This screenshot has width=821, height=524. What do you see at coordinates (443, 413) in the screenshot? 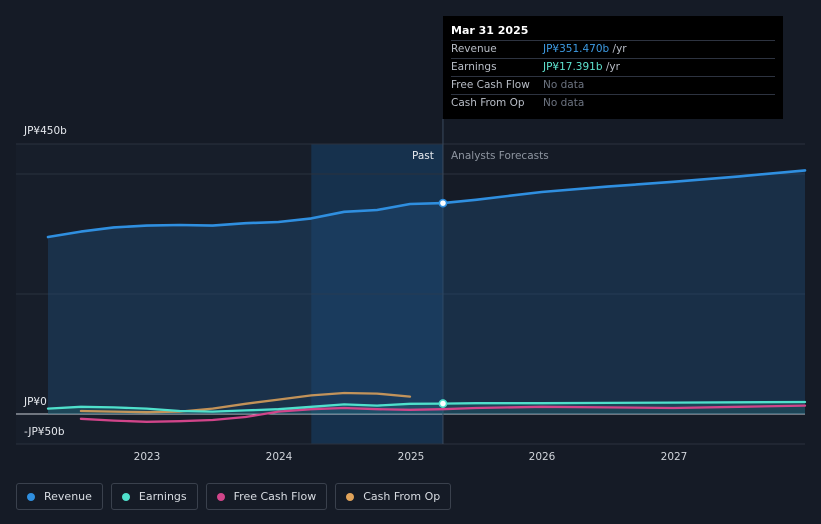
I see `free-cash-flow-line` at bounding box center [443, 413].